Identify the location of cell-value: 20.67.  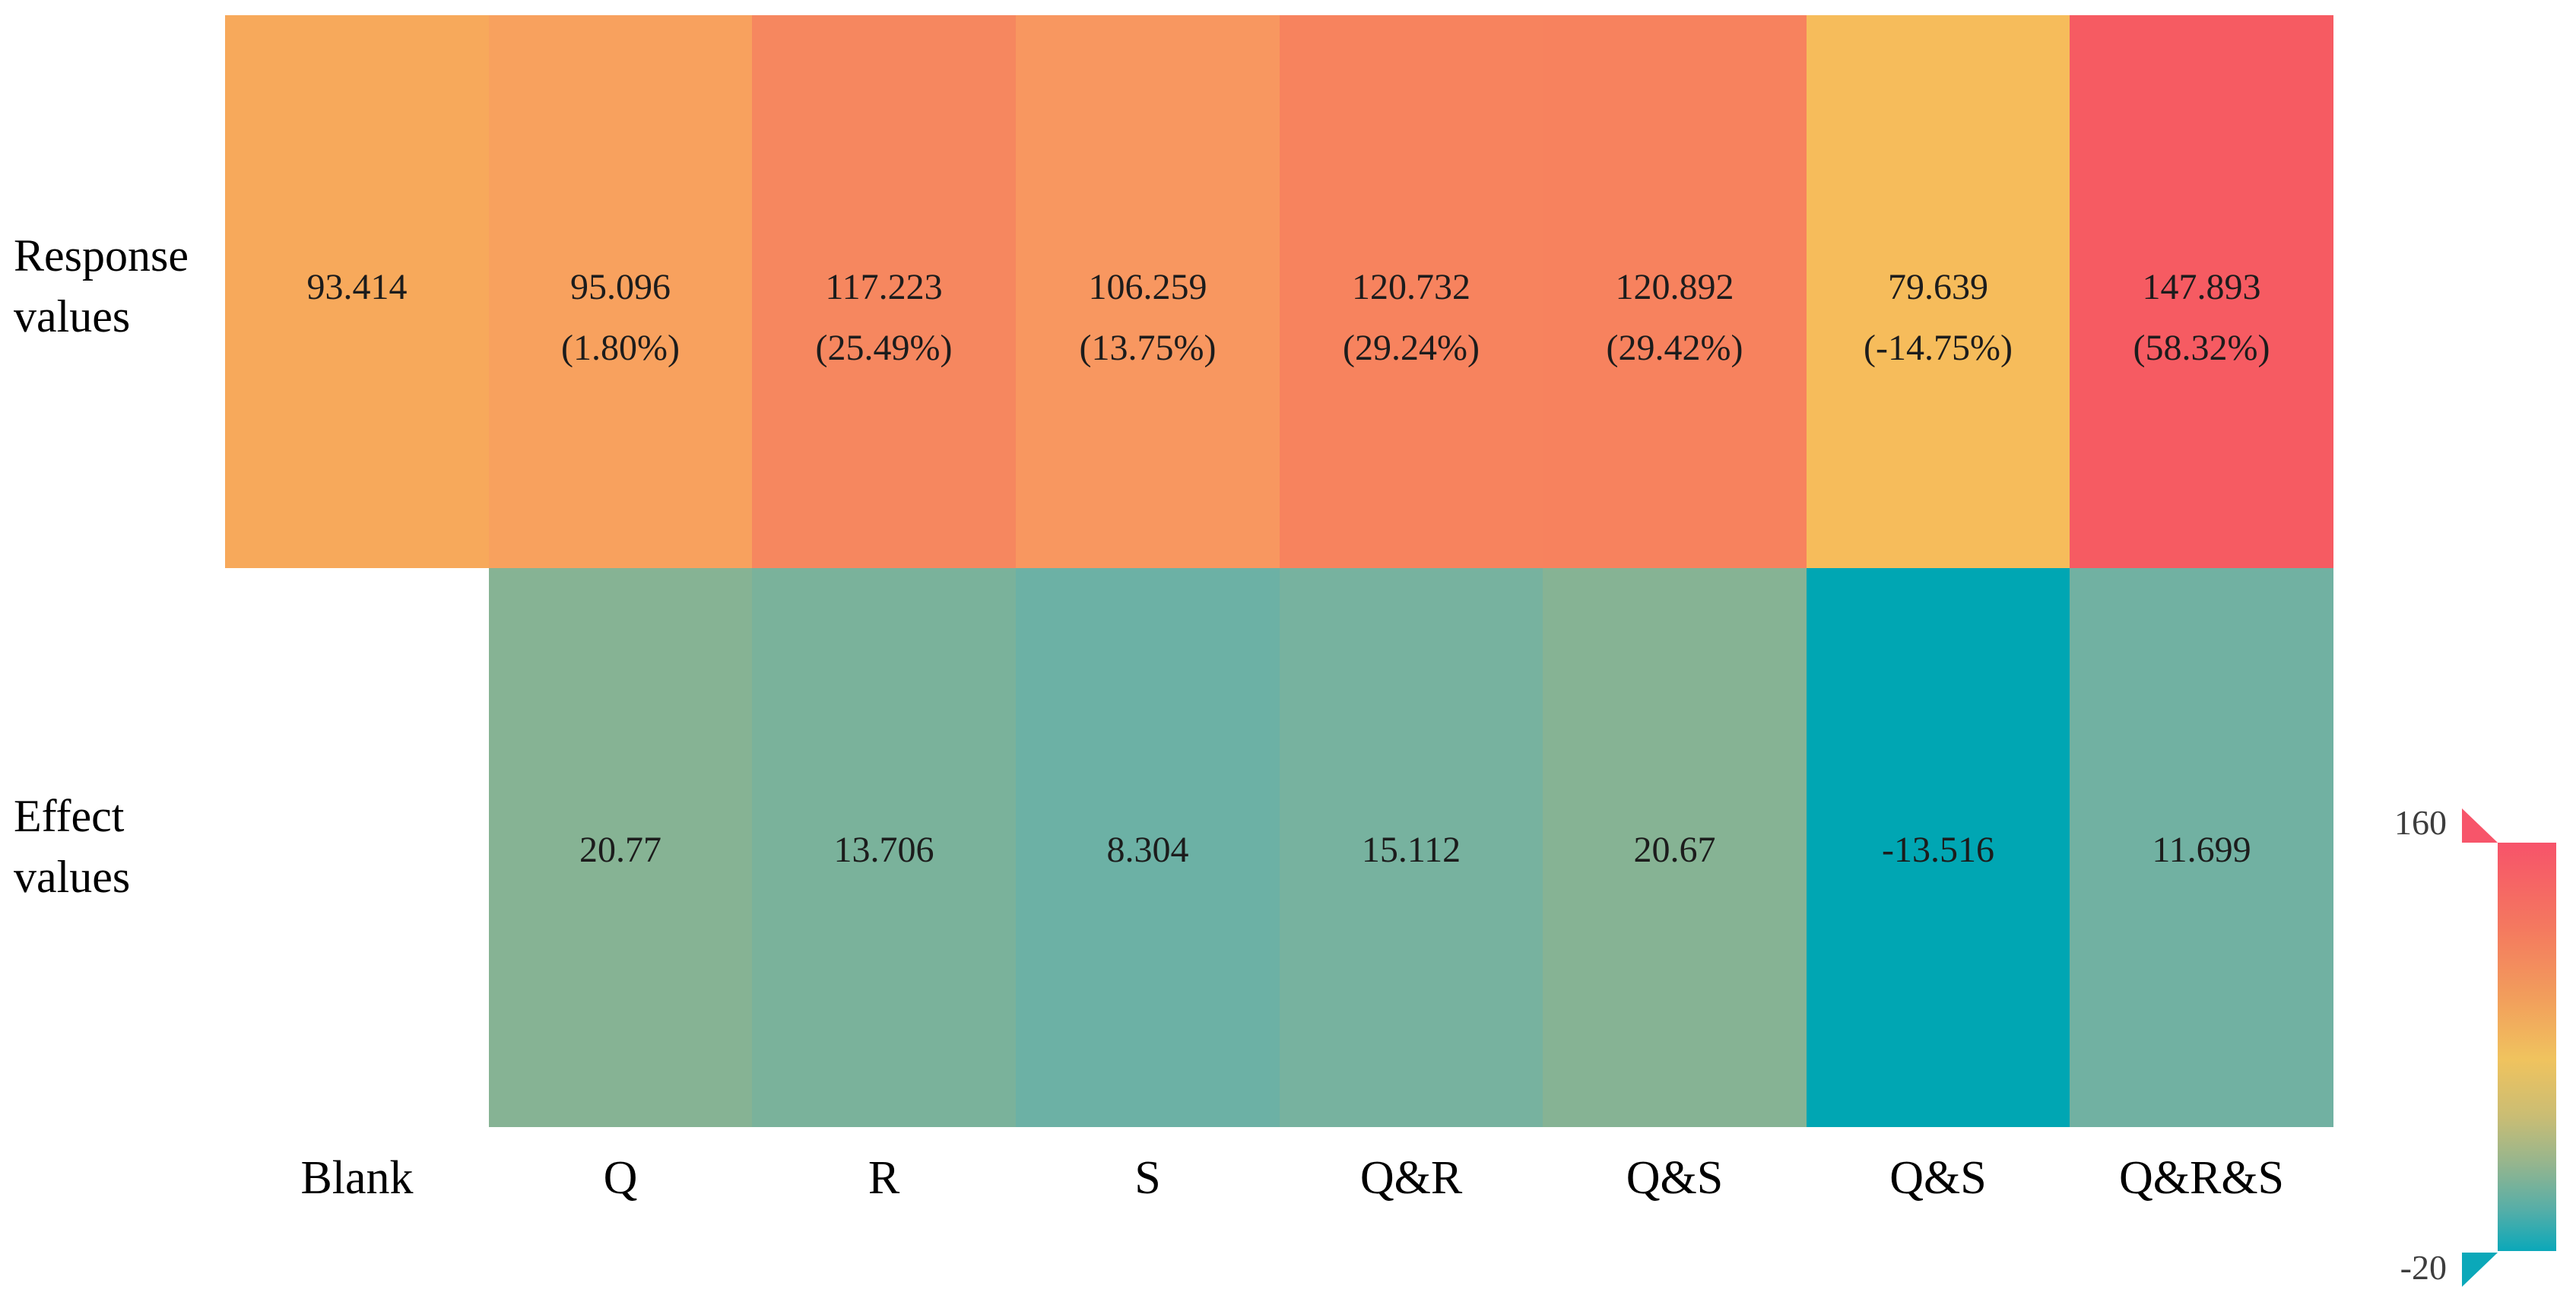
(1674, 850).